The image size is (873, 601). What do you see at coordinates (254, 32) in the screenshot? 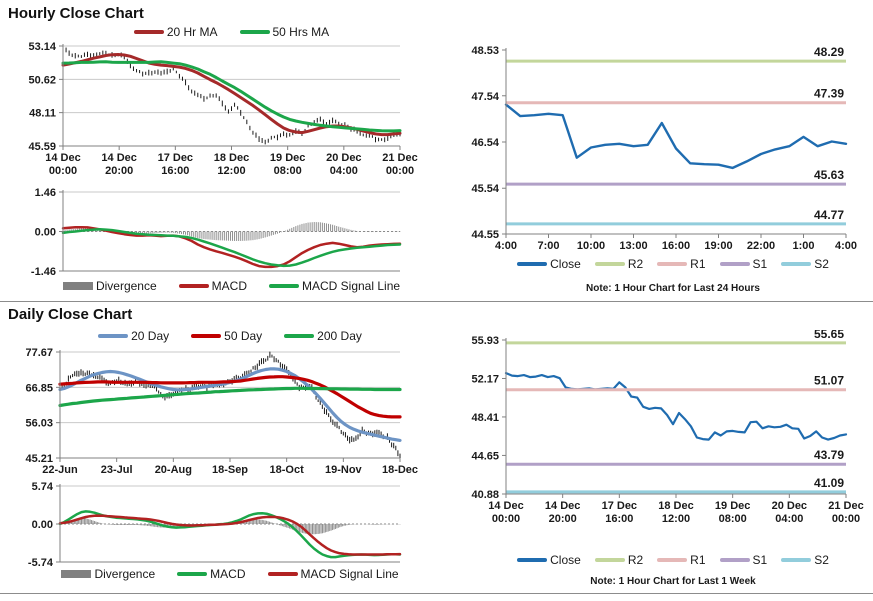
I see `50-hrs-ma-swatch-icon` at bounding box center [254, 32].